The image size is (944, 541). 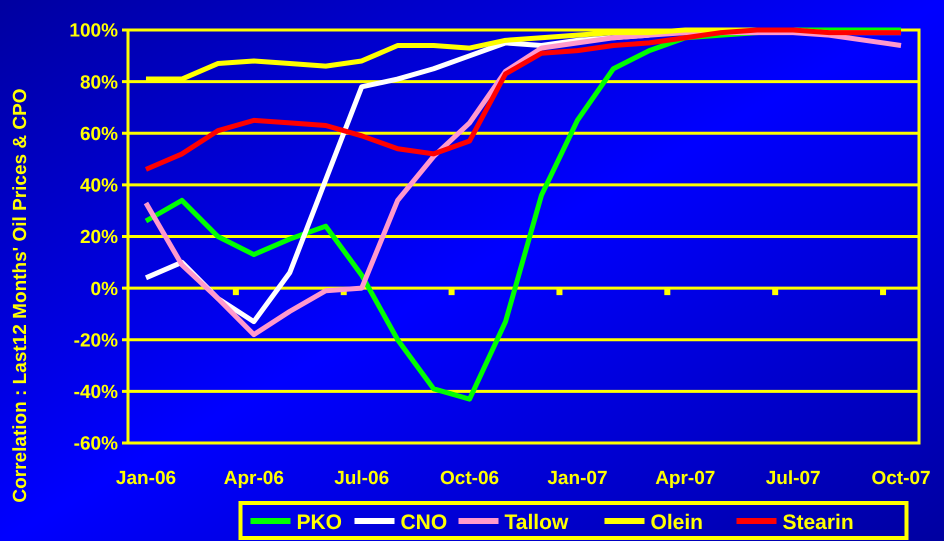 What do you see at coordinates (793, 478) in the screenshot?
I see `x-tick-label: Jul-07` at bounding box center [793, 478].